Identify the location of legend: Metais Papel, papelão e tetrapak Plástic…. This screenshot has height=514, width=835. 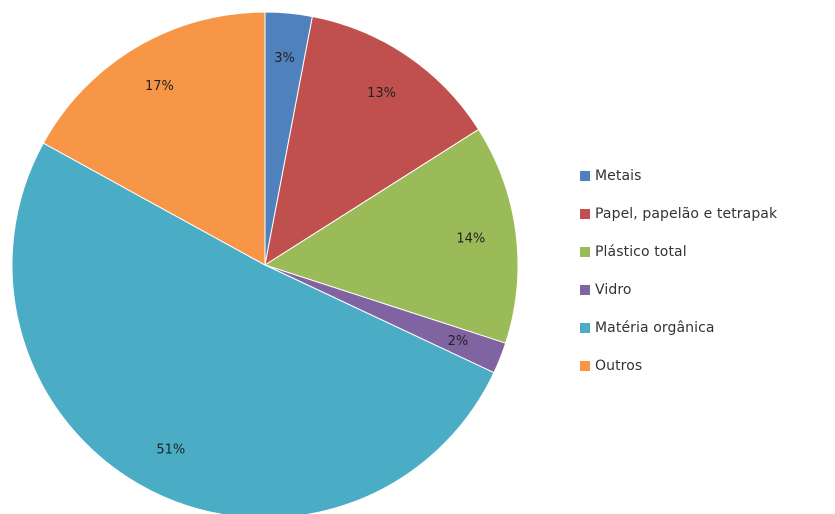
(678, 280).